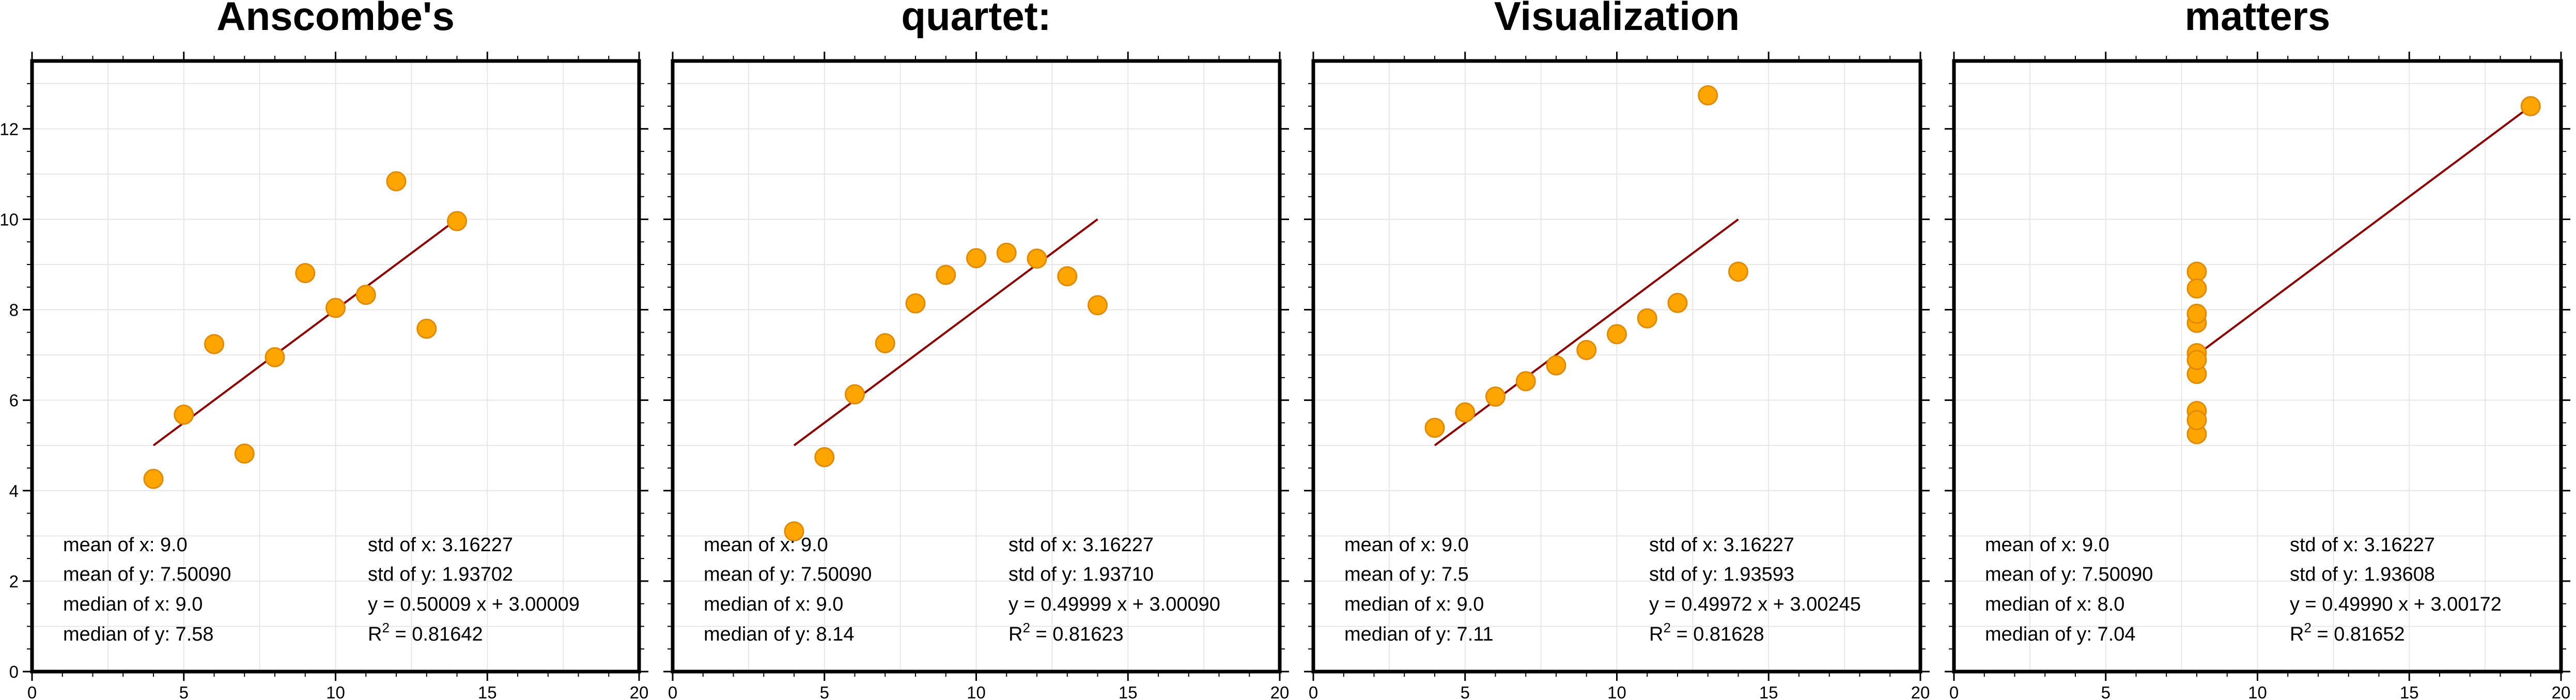  Describe the element at coordinates (1406, 574) in the screenshot. I see `stat-label: mean of y: 7.5` at that location.